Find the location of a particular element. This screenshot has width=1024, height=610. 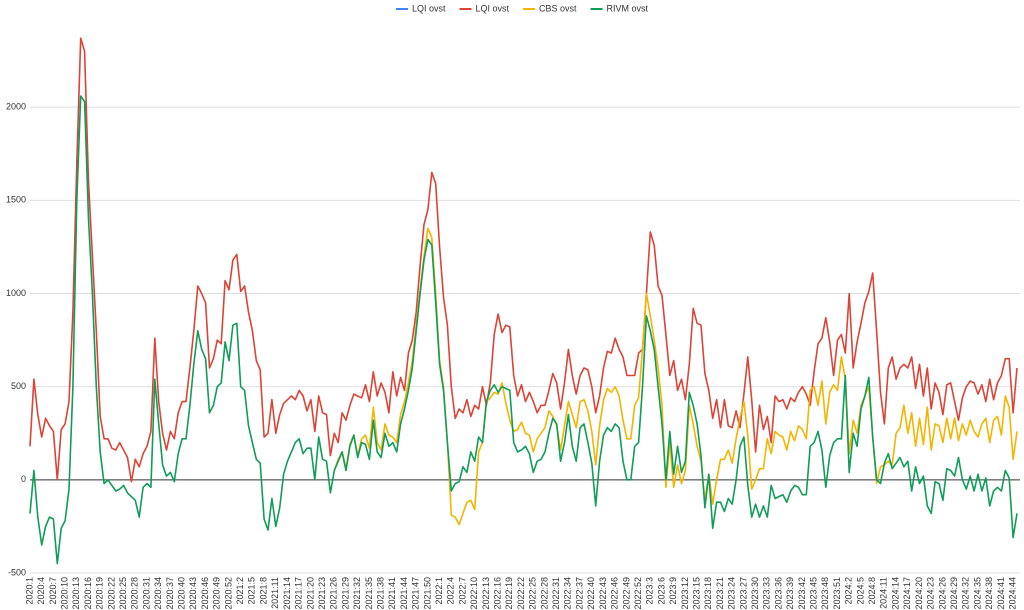

x-tick-label: 2020:22 is located at coordinates (111, 593).